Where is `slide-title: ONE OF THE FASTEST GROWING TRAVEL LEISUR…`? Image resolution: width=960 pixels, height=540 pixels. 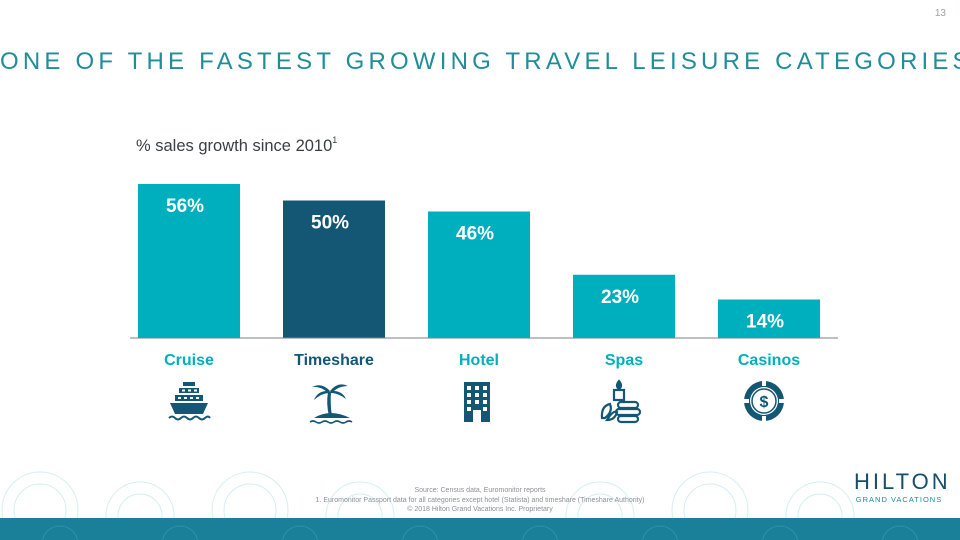 slide-title: ONE OF THE FASTEST GROWING TRAVEL LEISUR… is located at coordinates (480, 62).